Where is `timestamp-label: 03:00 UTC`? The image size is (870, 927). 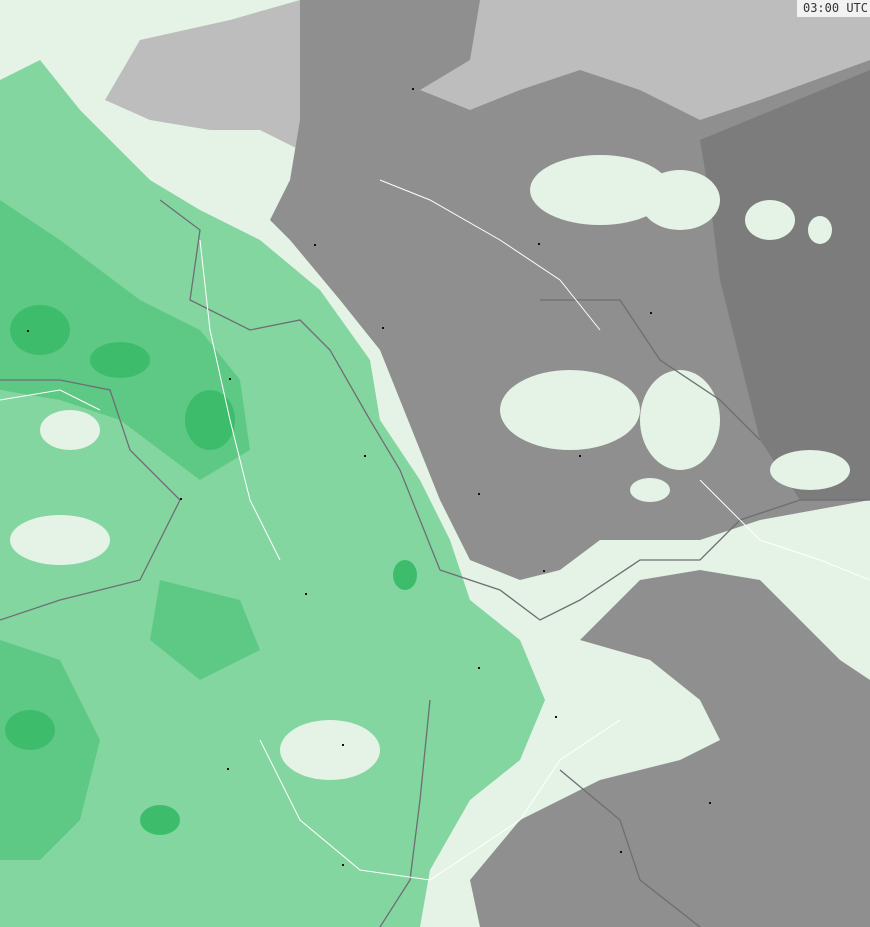
timestamp-label: 03:00 UTC is located at coordinates (833, 8).